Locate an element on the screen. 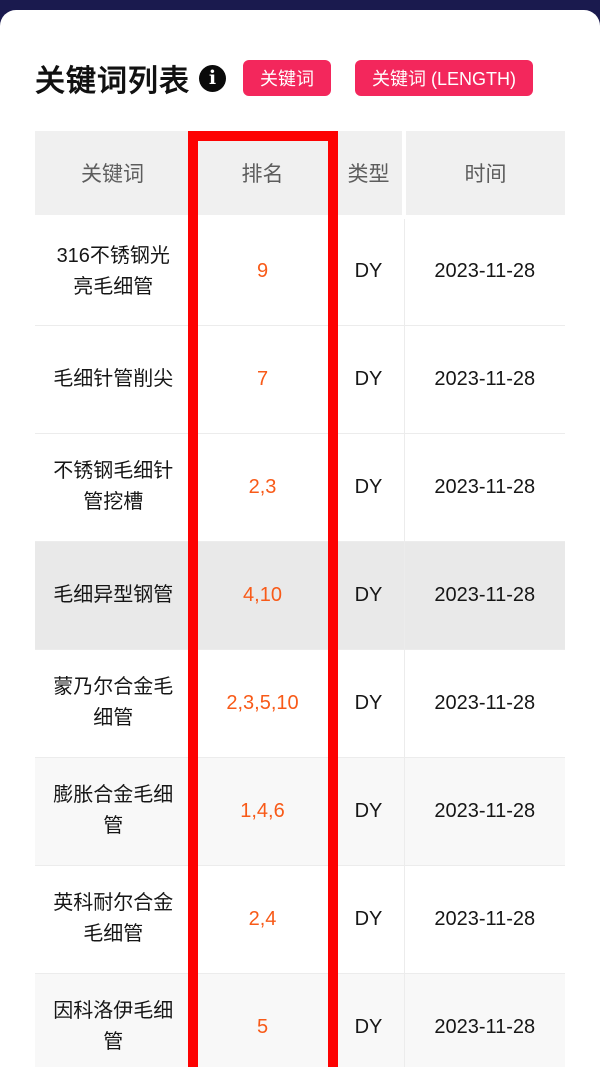 This screenshot has width=600, height=1067. table-header-row: 关键词 排名 类型 时间 is located at coordinates (300, 175).